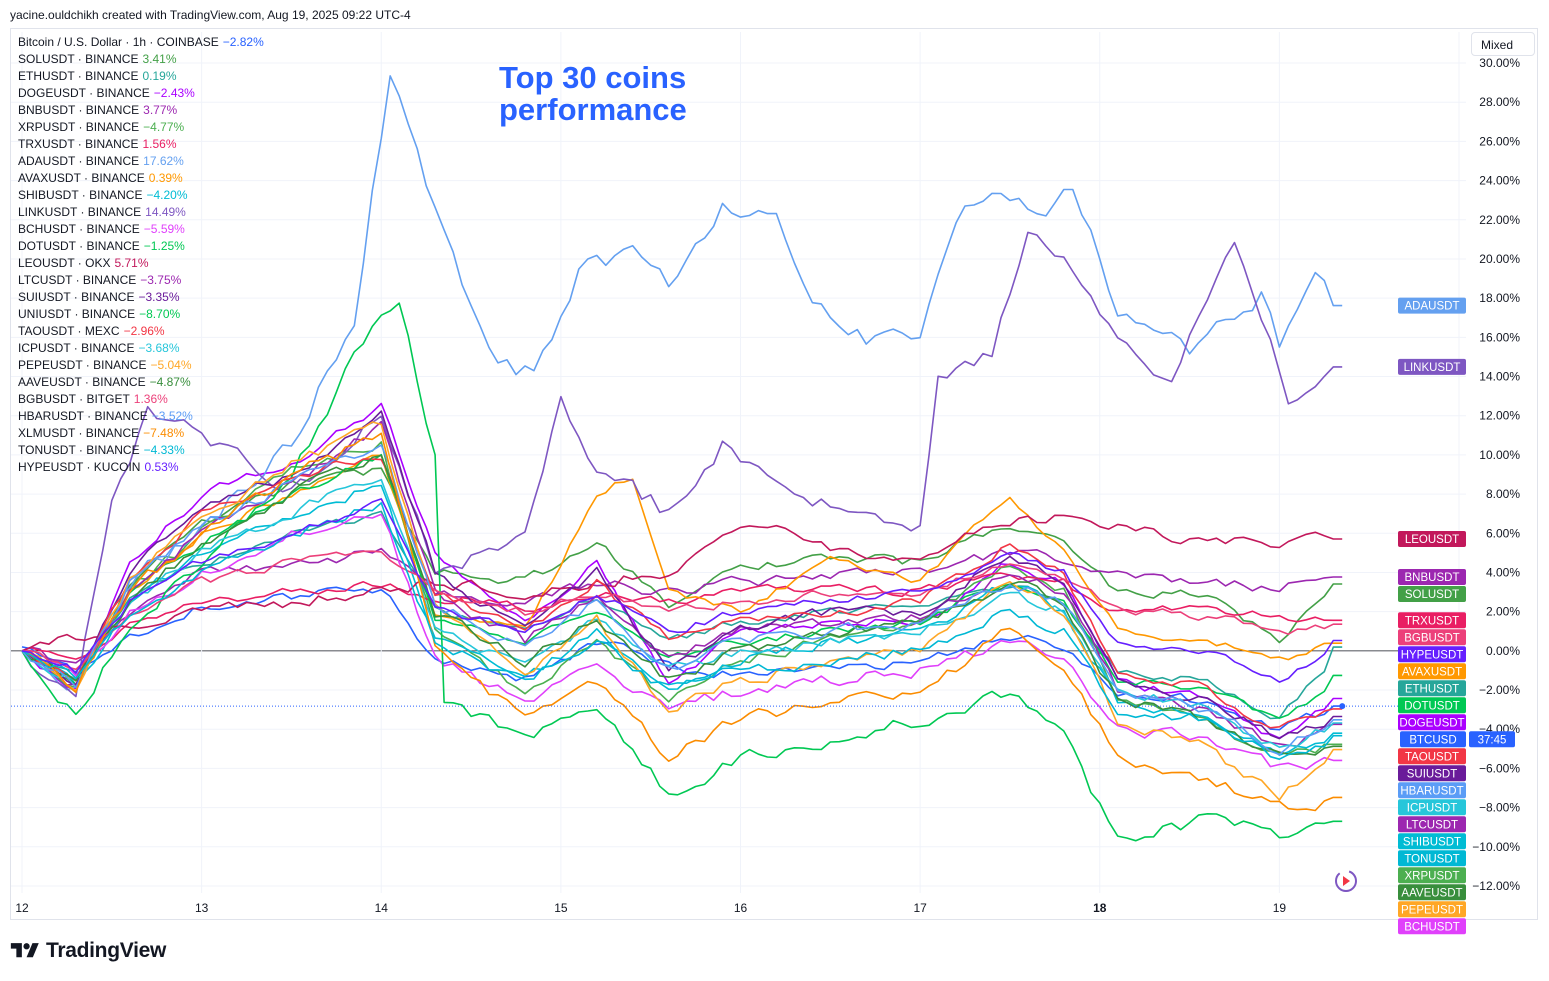  Describe the element at coordinates (77, 280) in the screenshot. I see `legend-item-name: LTCUSDT · BINANCE` at that location.